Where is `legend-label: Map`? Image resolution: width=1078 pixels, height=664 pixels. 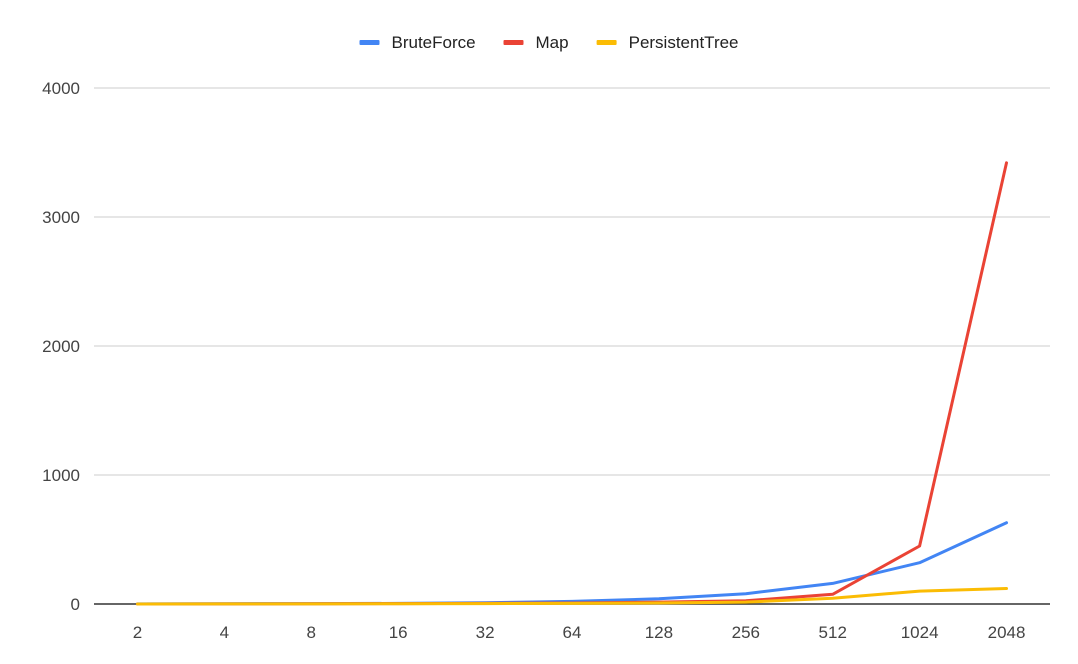 legend-label: Map is located at coordinates (552, 42).